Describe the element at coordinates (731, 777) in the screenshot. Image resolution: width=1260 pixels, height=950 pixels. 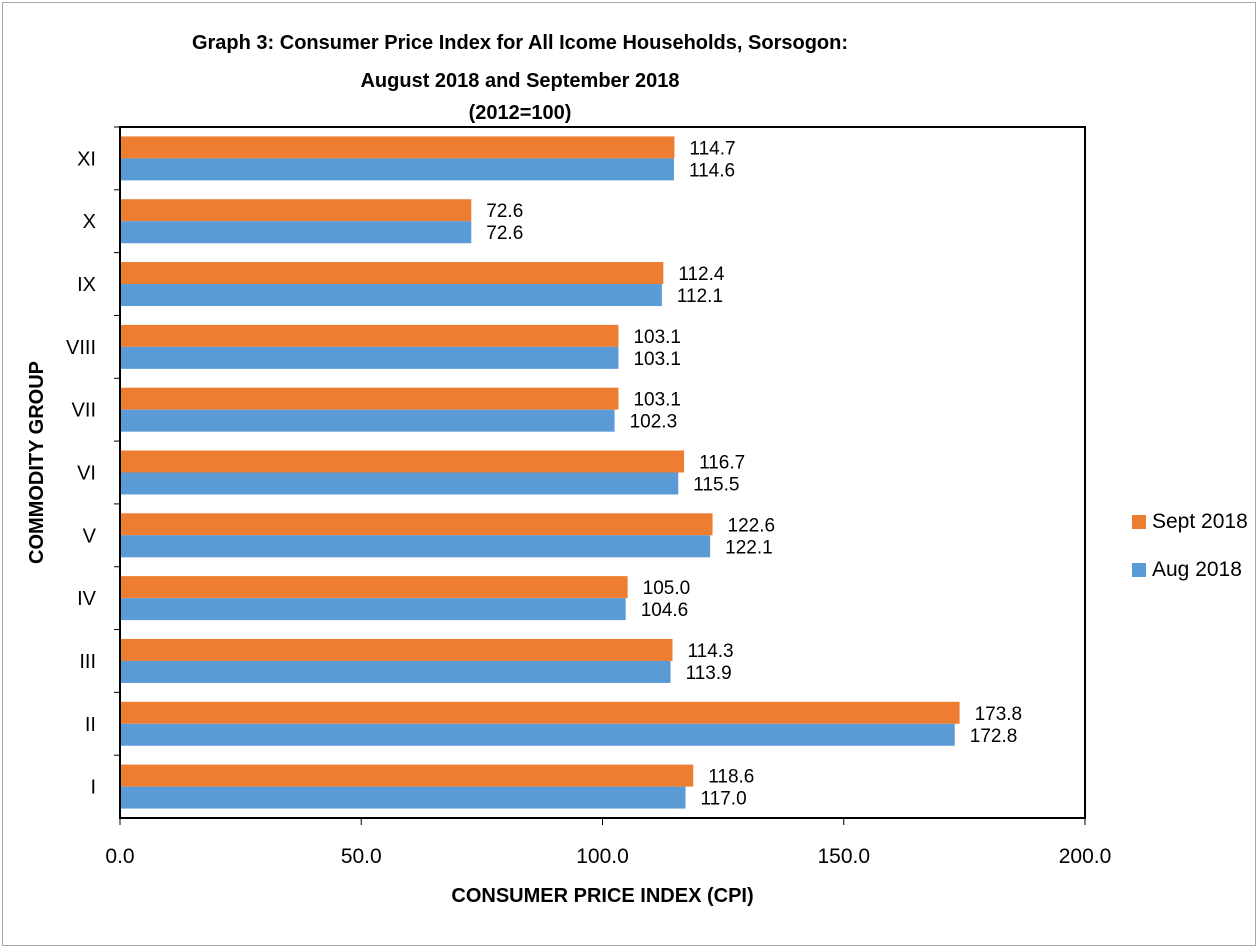
I see `data-label-sept-I: 118.6` at that location.